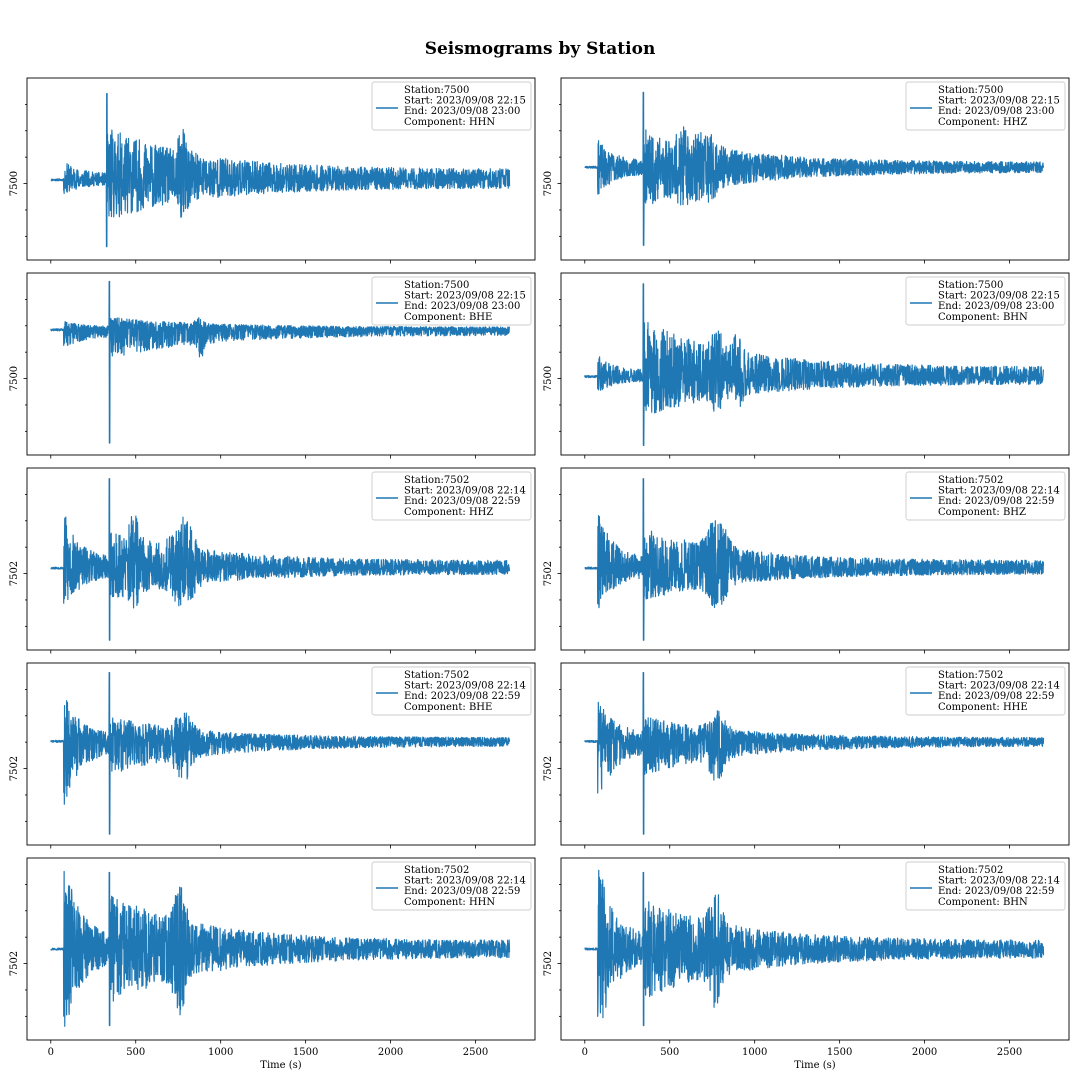 Image resolution: width=1080 pixels, height=1080 pixels. Describe the element at coordinates (983, 707) in the screenshot. I see `legend-entry-line: Component: HHE` at that location.